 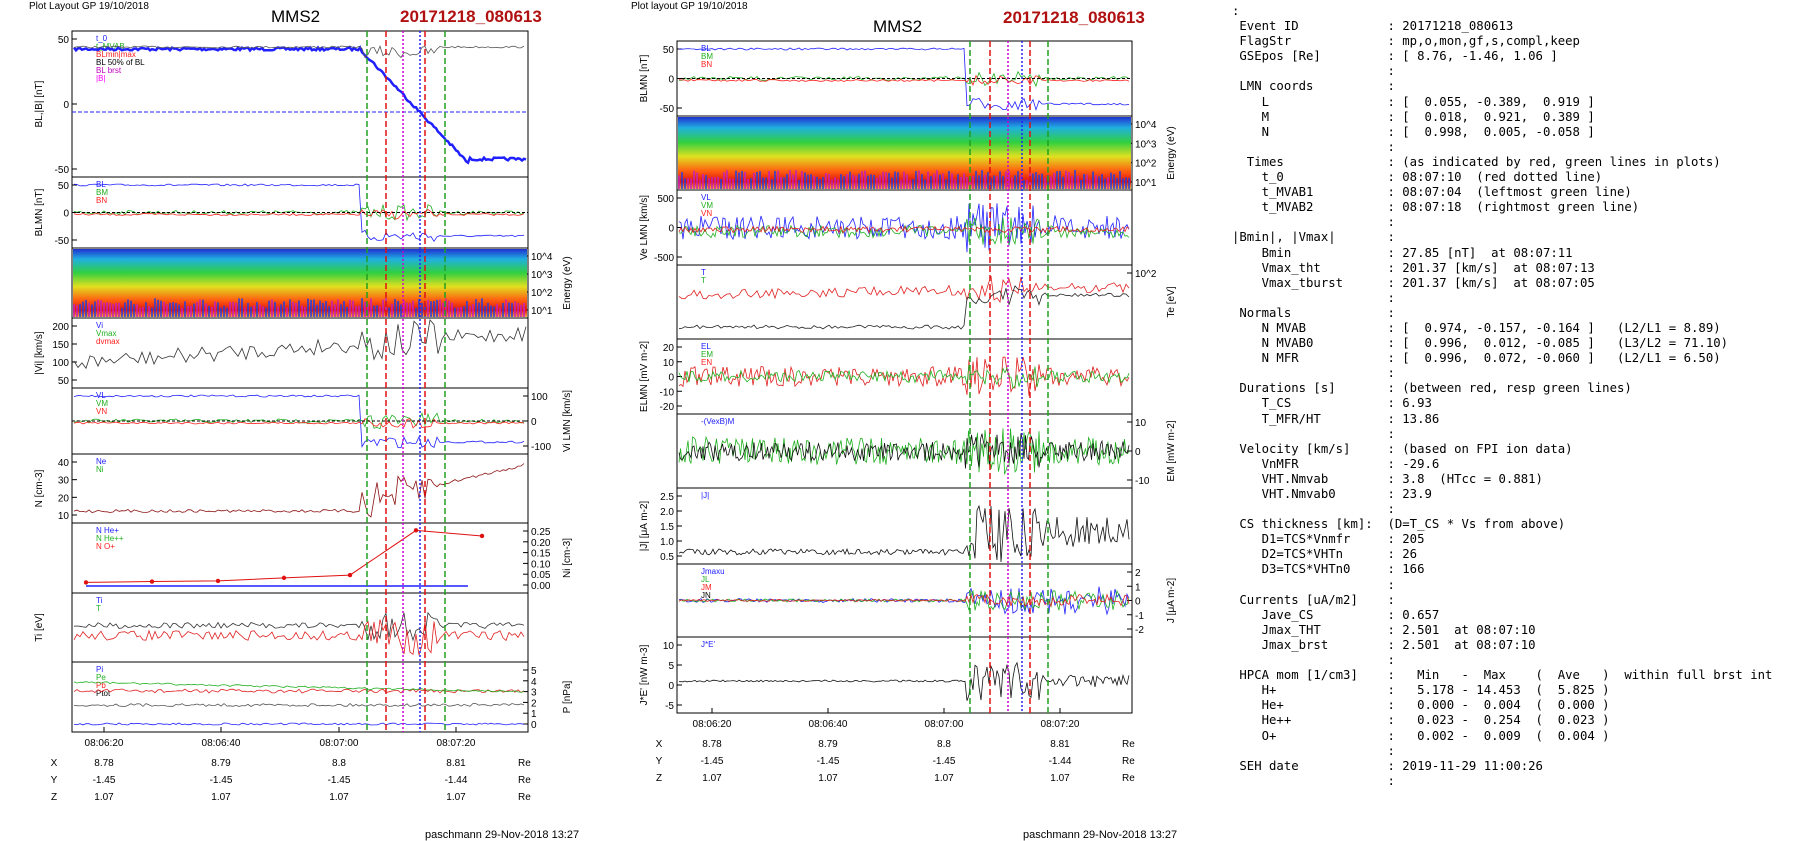 What do you see at coordinates (659, 744) in the screenshot?
I see `position-row-label: X` at bounding box center [659, 744].